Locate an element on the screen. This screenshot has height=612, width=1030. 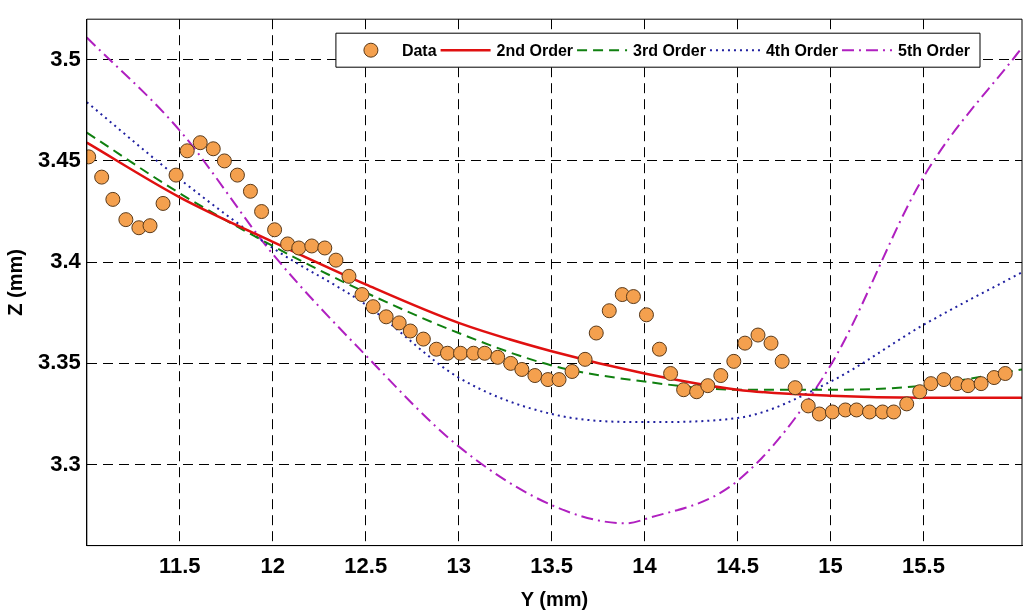
y-axis-title: Z (mm) is located at coordinates (14, 282).